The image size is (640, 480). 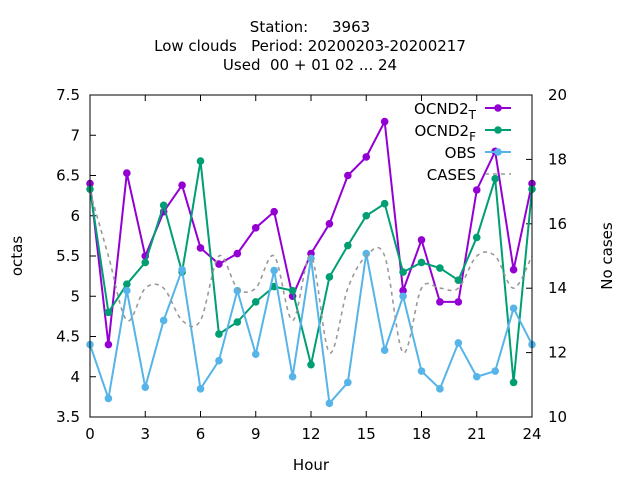 What do you see at coordinates (310, 65) in the screenshot?
I see `title-line-3: Used 00 + 01 02 ... 24` at bounding box center [310, 65].